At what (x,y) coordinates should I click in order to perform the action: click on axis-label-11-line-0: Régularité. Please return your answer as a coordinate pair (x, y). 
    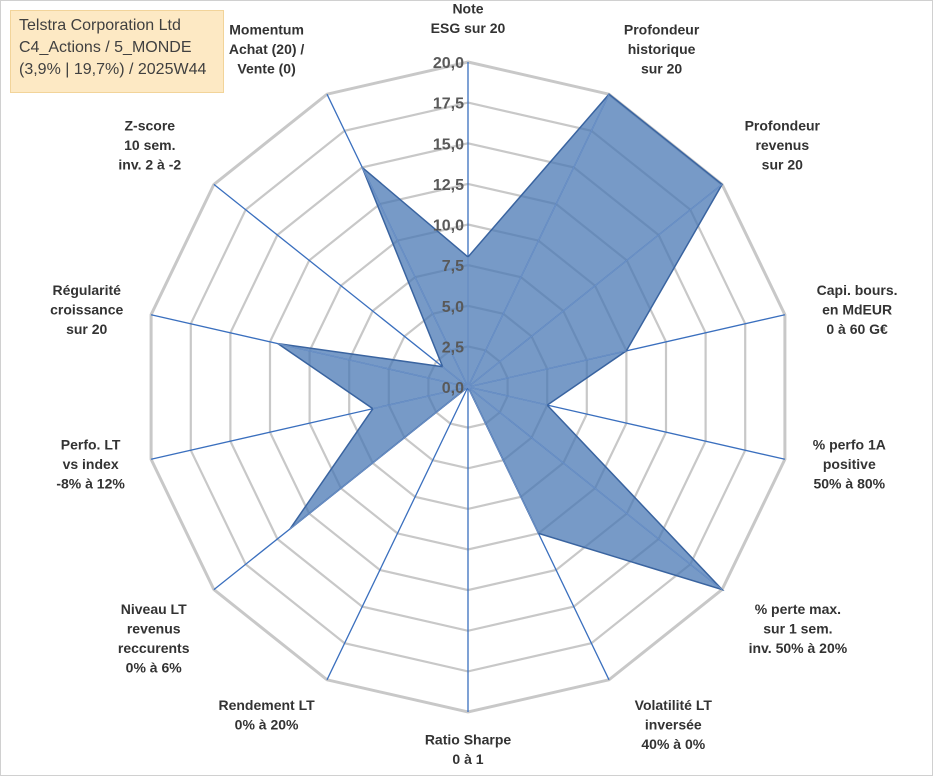
    Looking at the image, I should click on (86, 290).